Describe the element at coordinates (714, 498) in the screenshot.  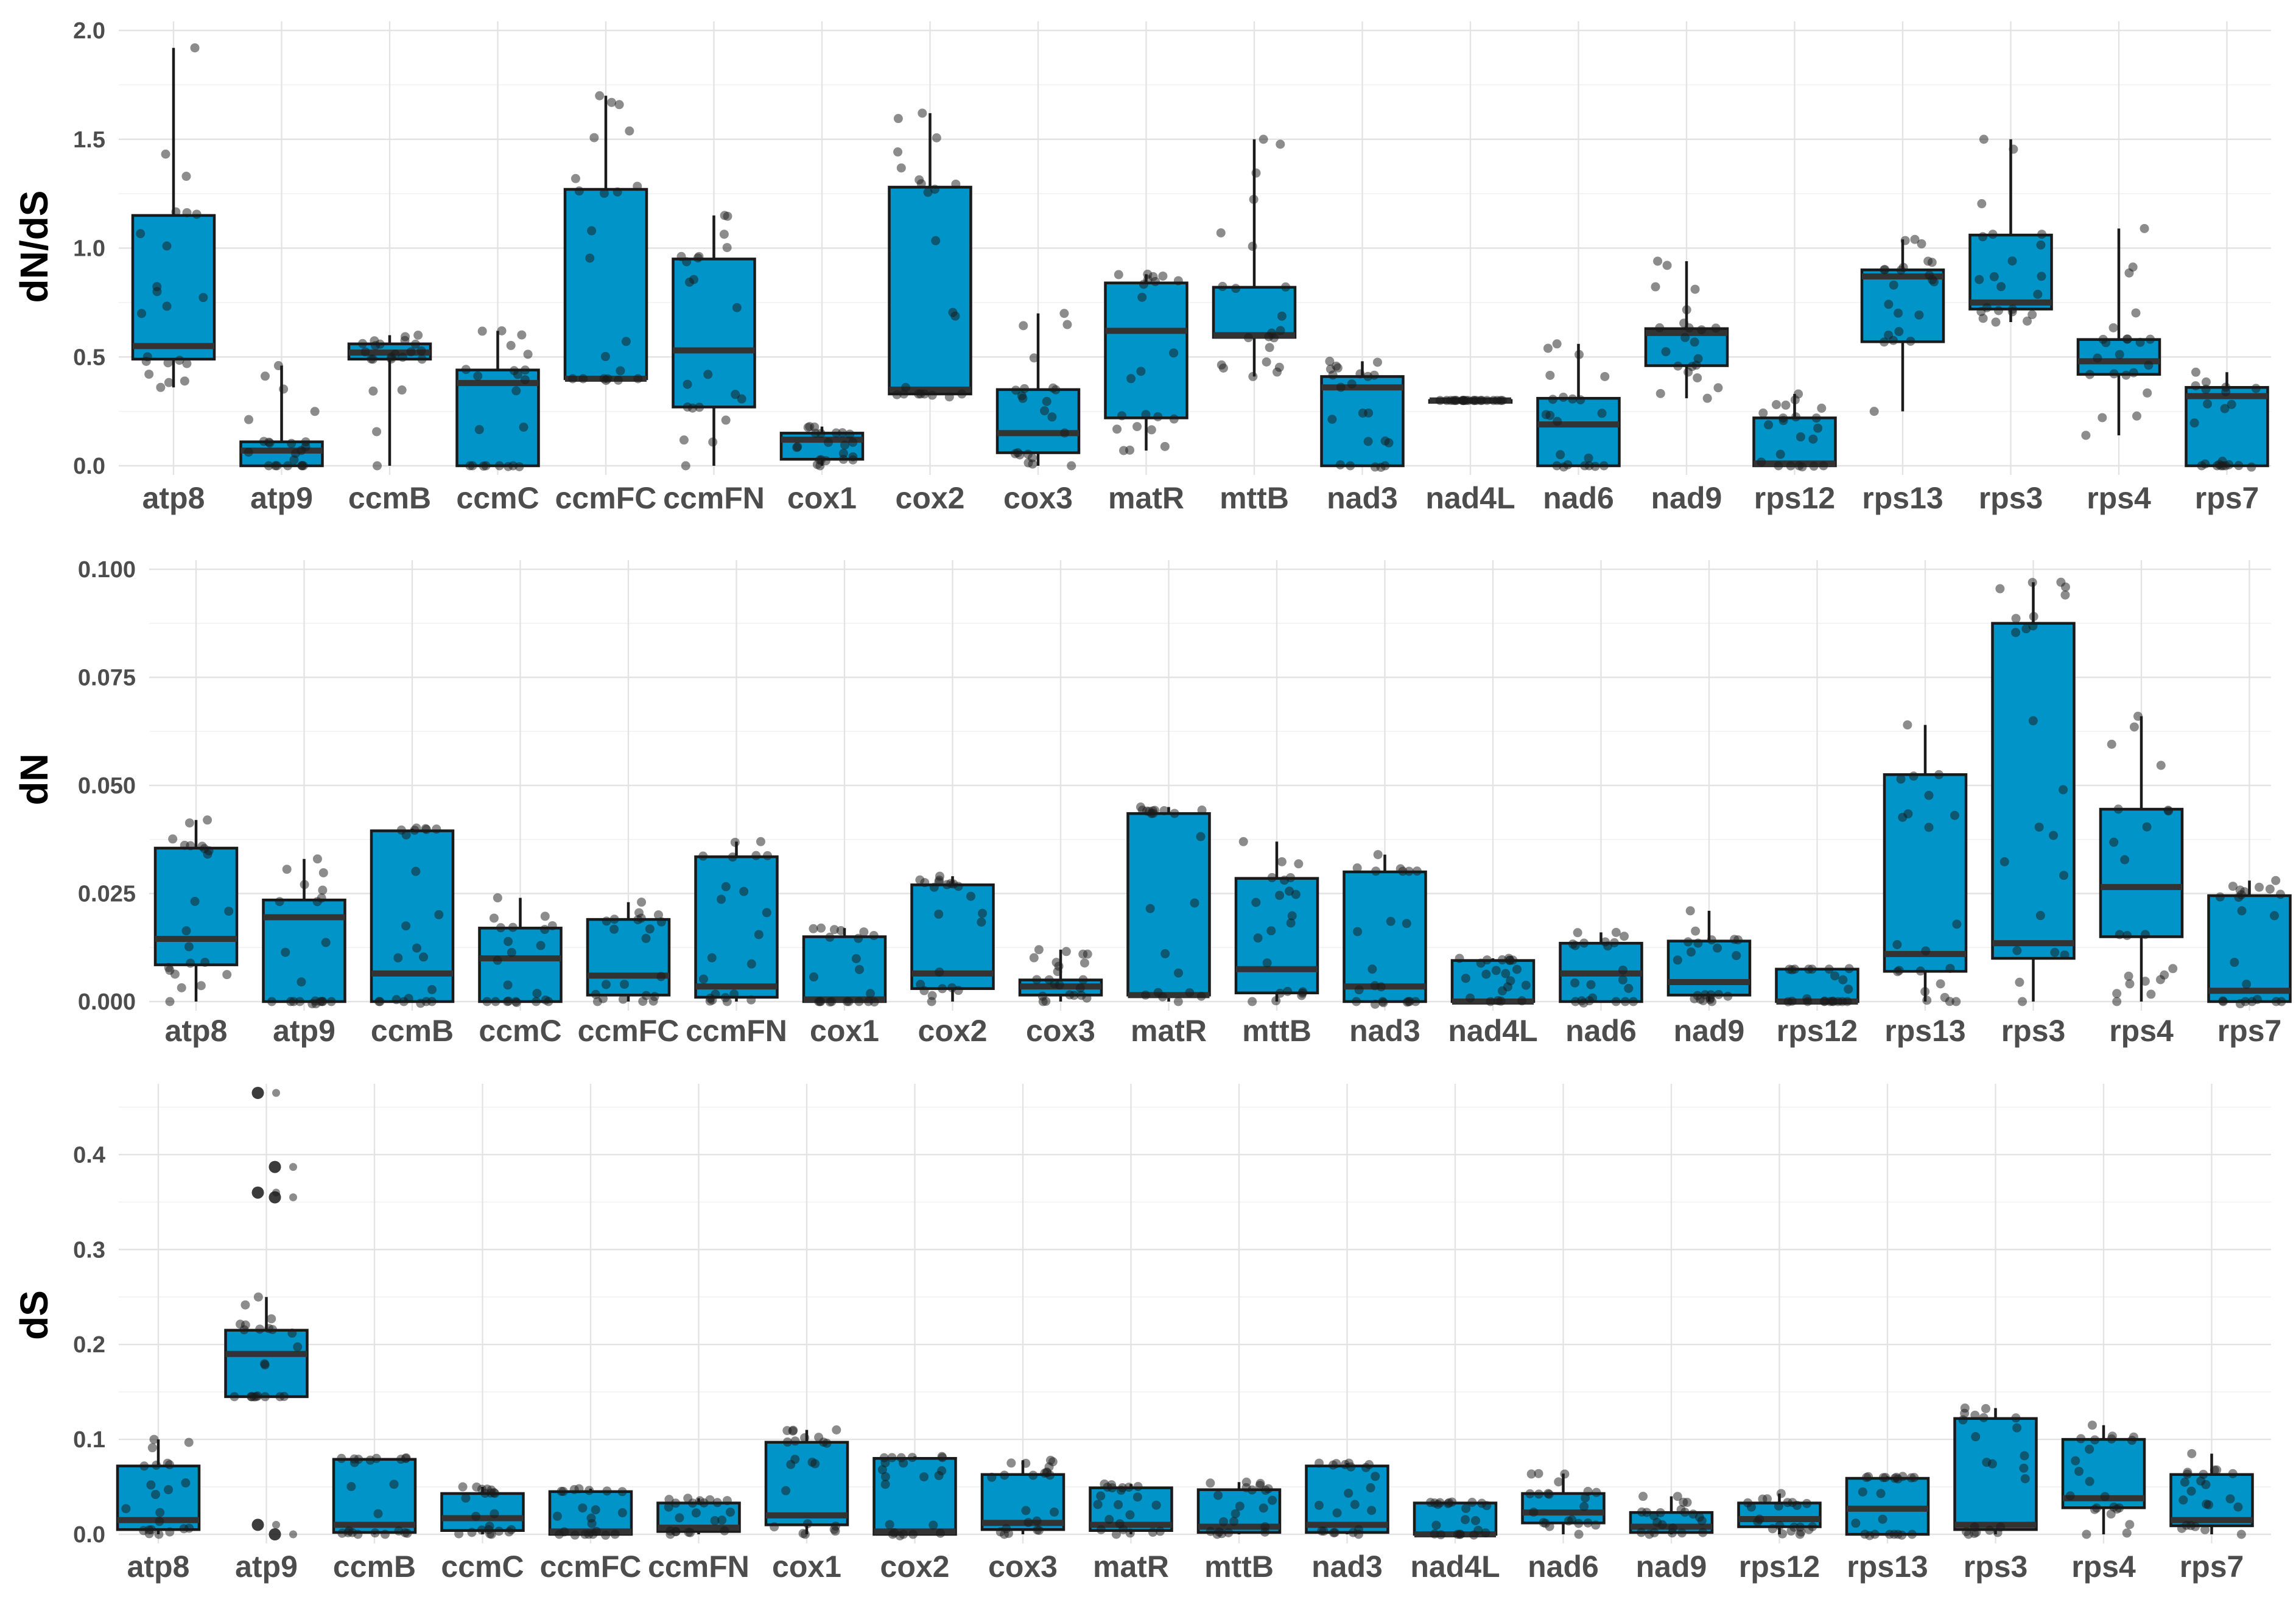
I see `x-tick-label: ccmFN` at that location.